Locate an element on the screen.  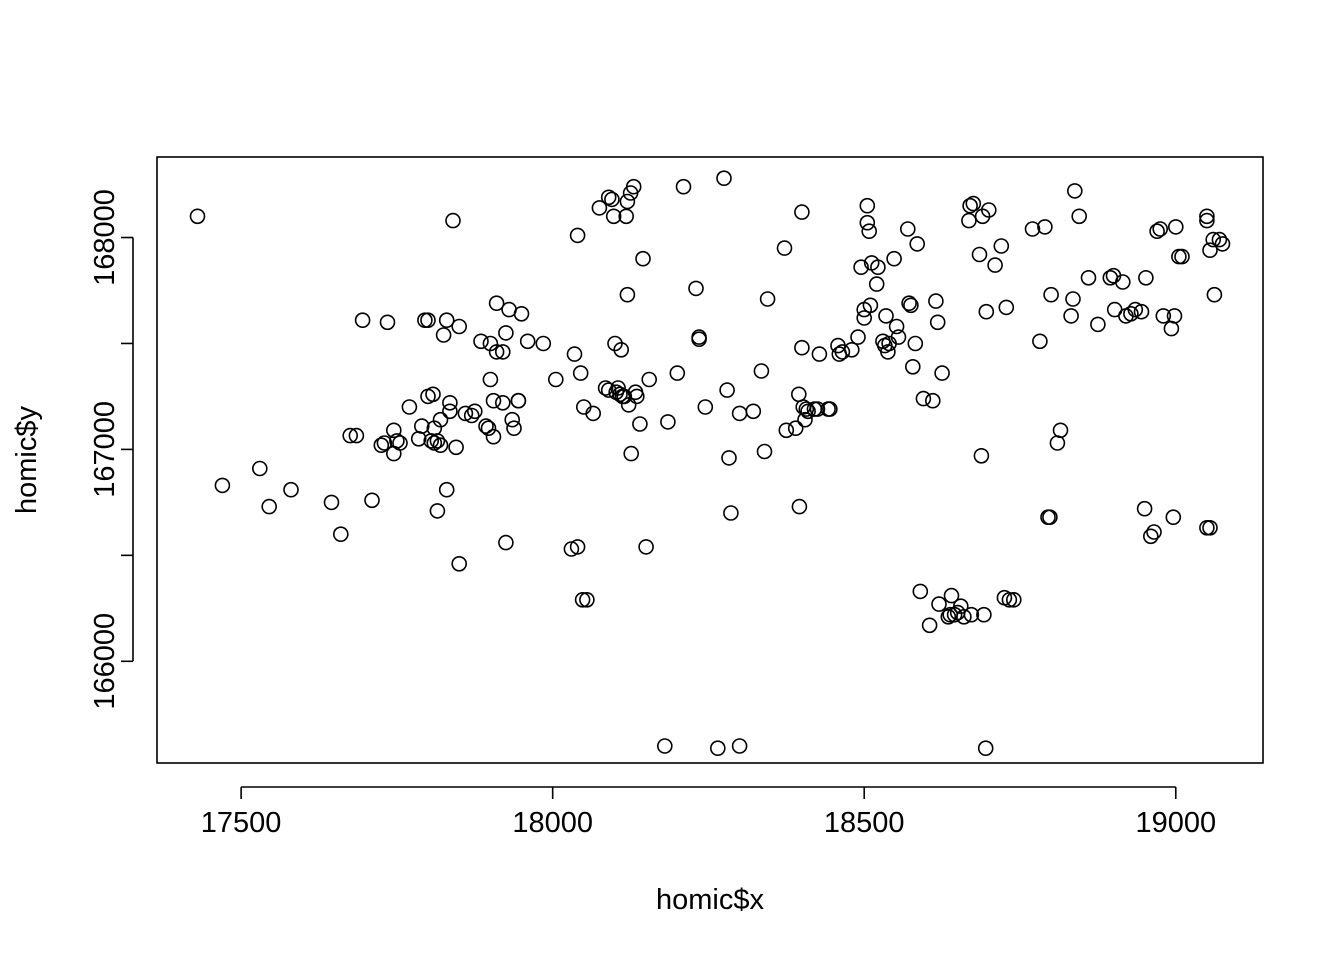
y-axis: 166000 167000 168000 is located at coordinates (111, 449).